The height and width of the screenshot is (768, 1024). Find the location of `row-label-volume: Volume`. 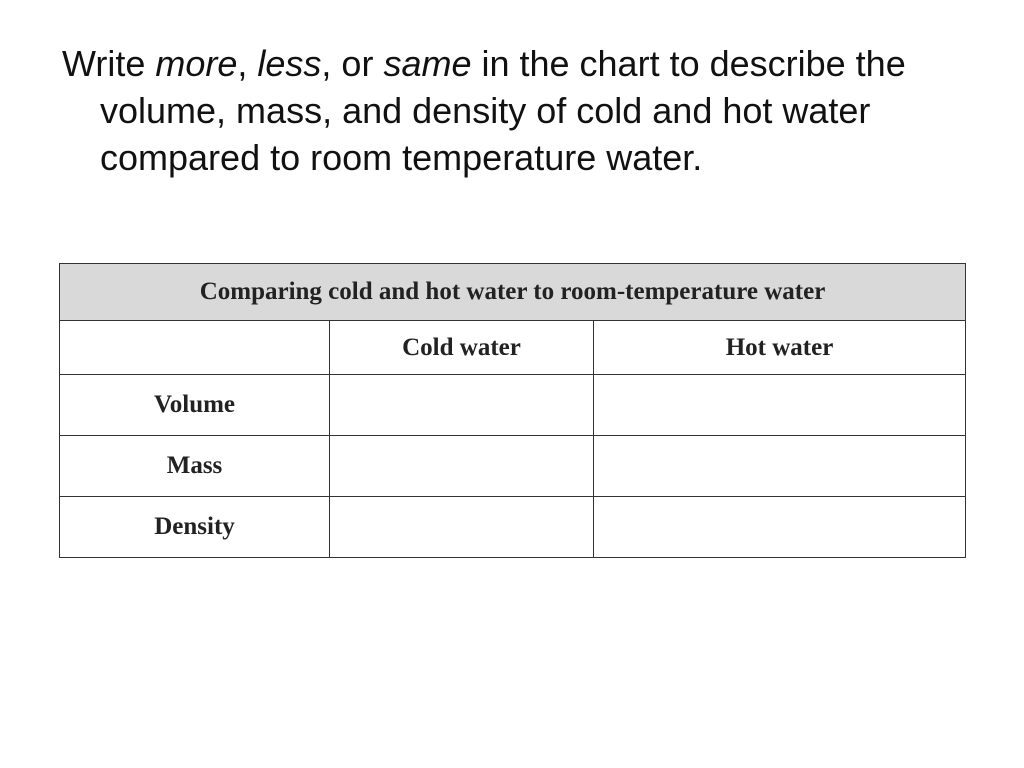

row-label-volume: Volume is located at coordinates (194, 405).